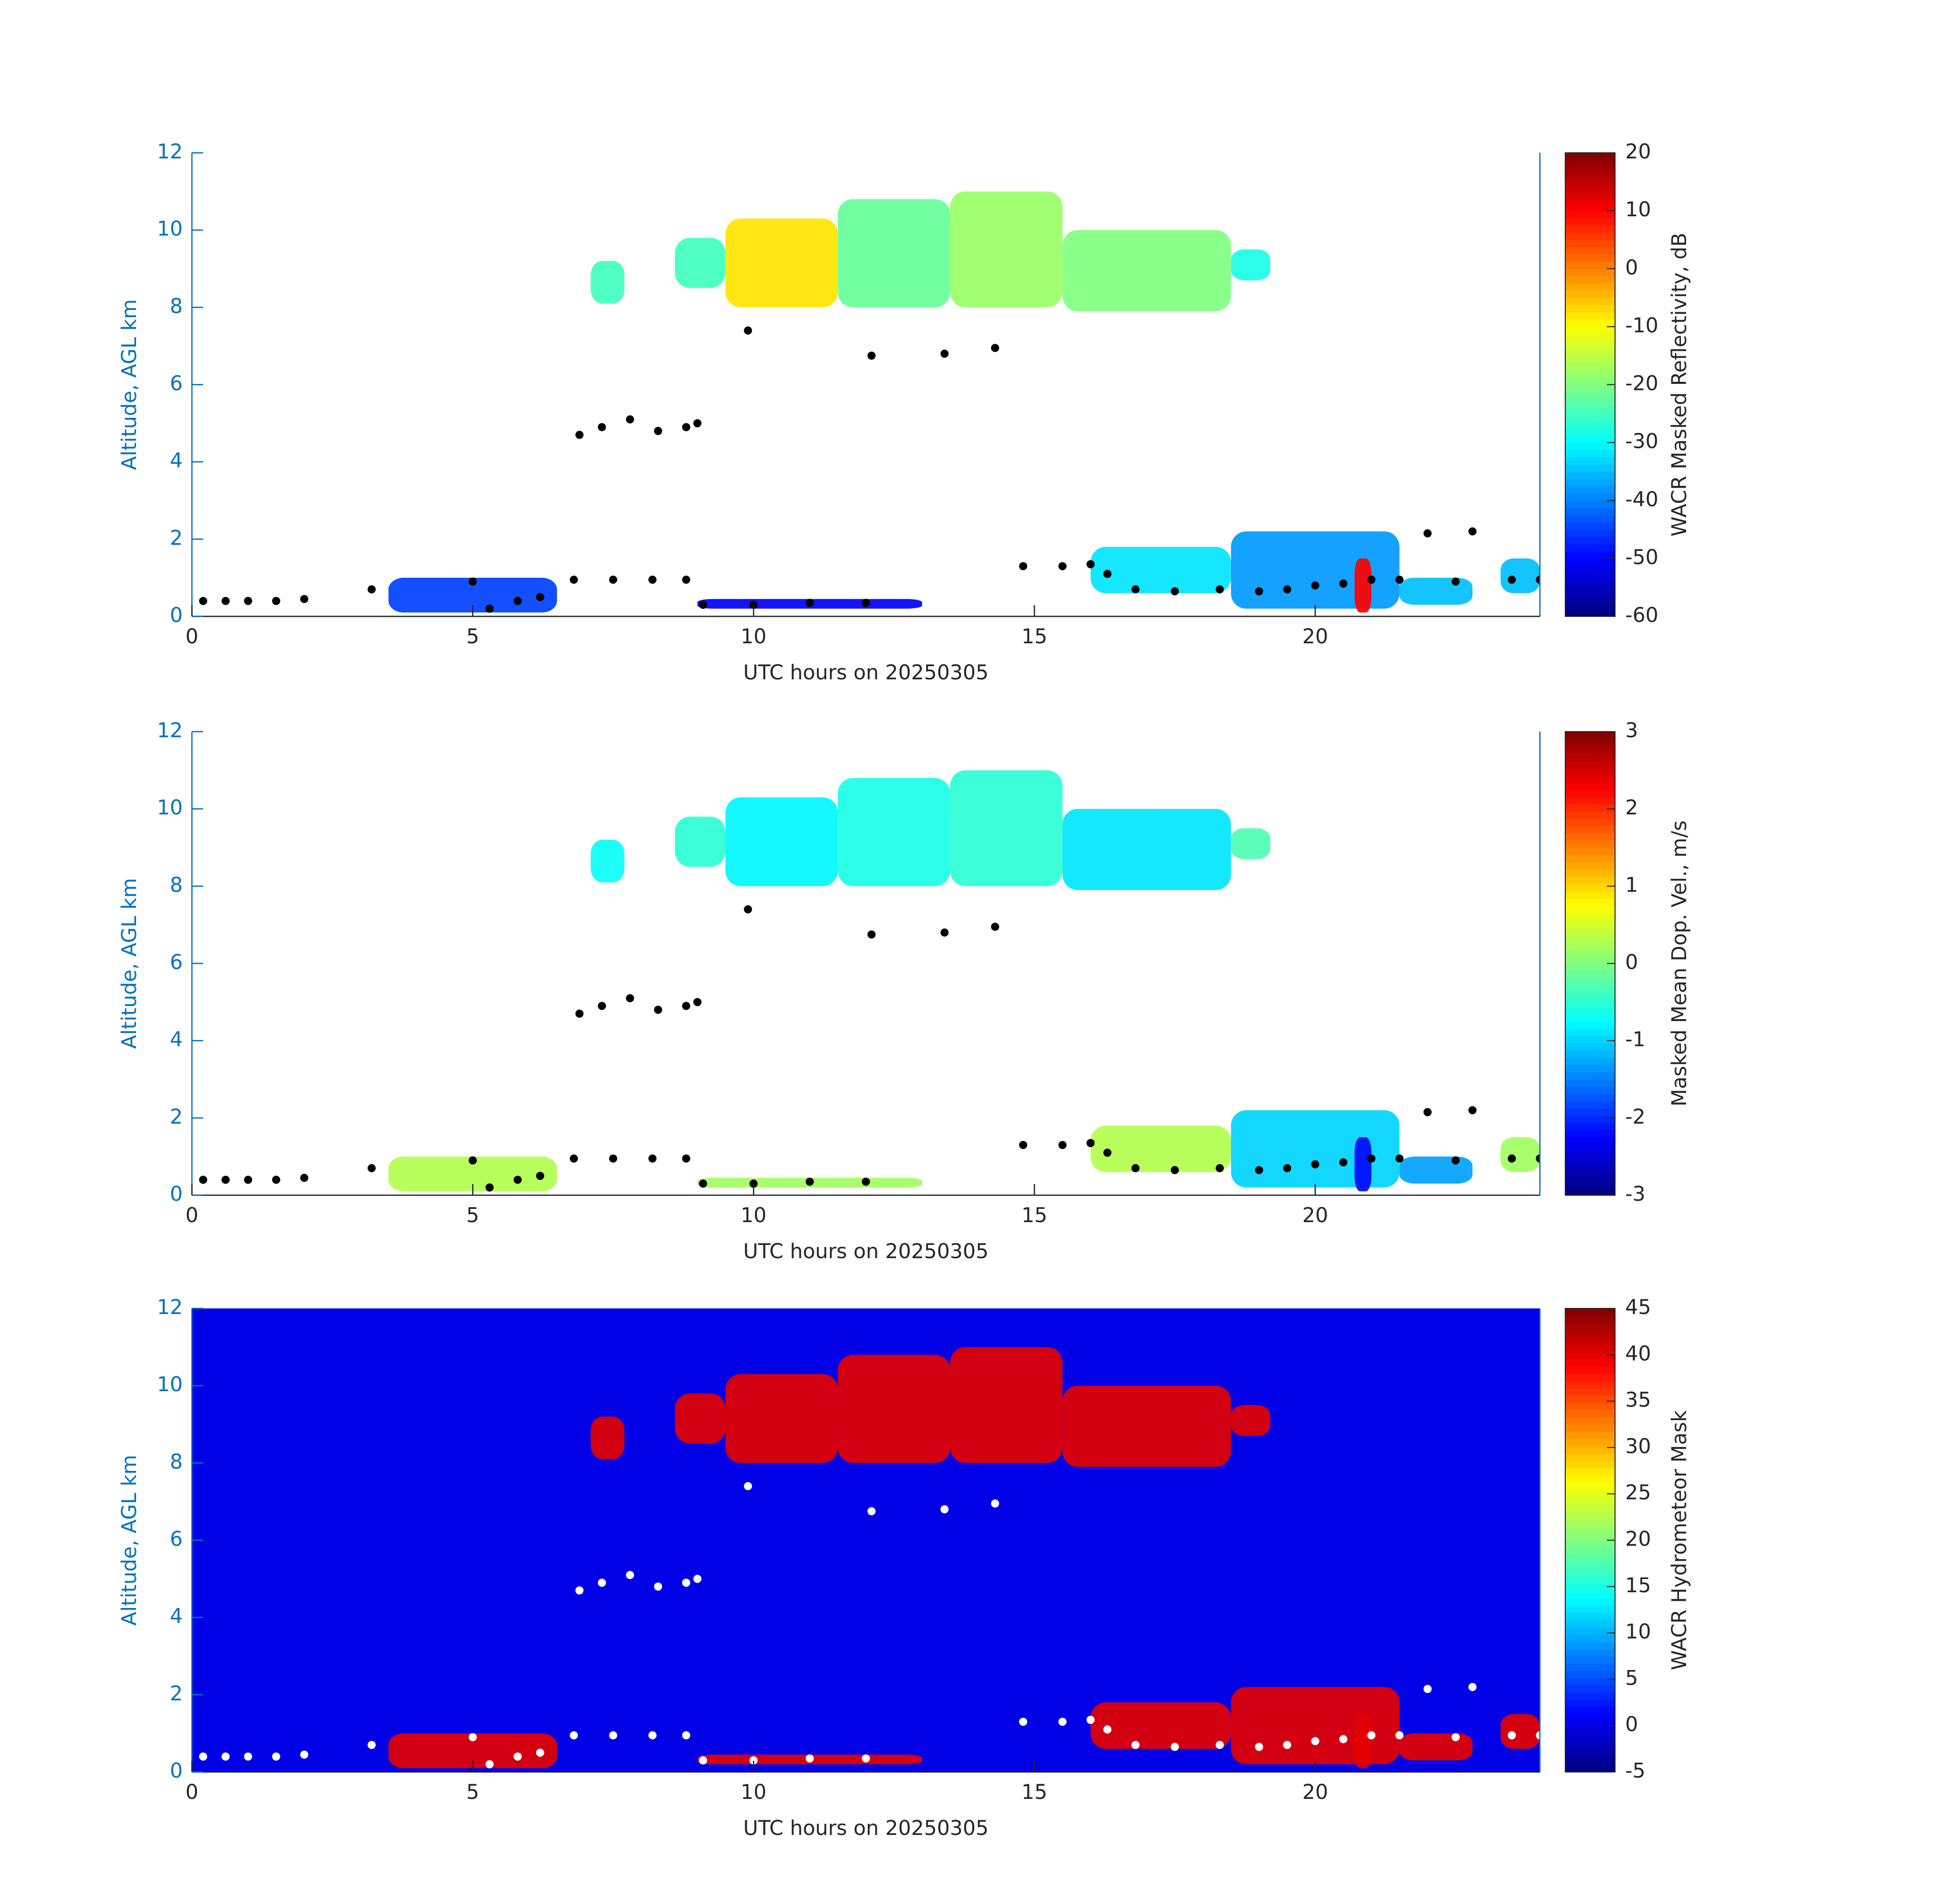 The height and width of the screenshot is (1904, 1942). Describe the element at coordinates (176, 885) in the screenshot. I see `y-tick-label: 8` at that location.